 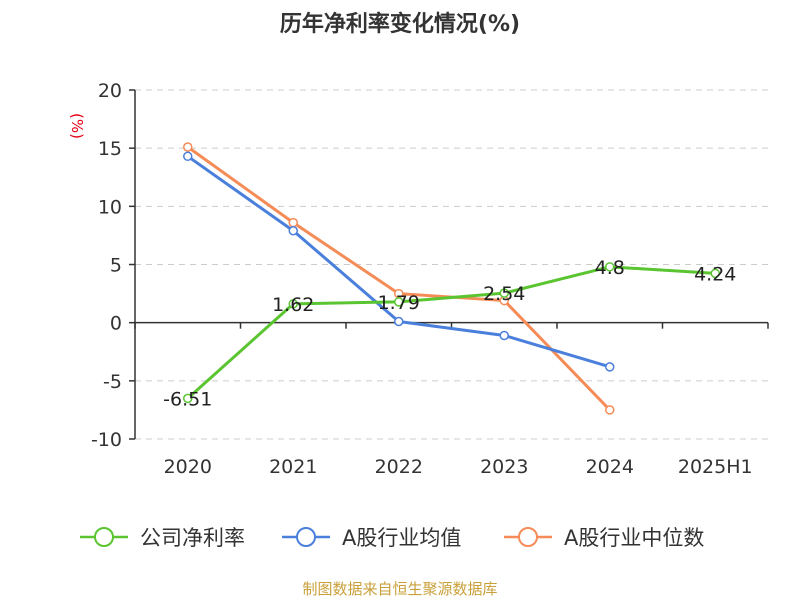 What do you see at coordinates (715, 467) in the screenshot?
I see `x-tick-label: 2025H1` at bounding box center [715, 467].